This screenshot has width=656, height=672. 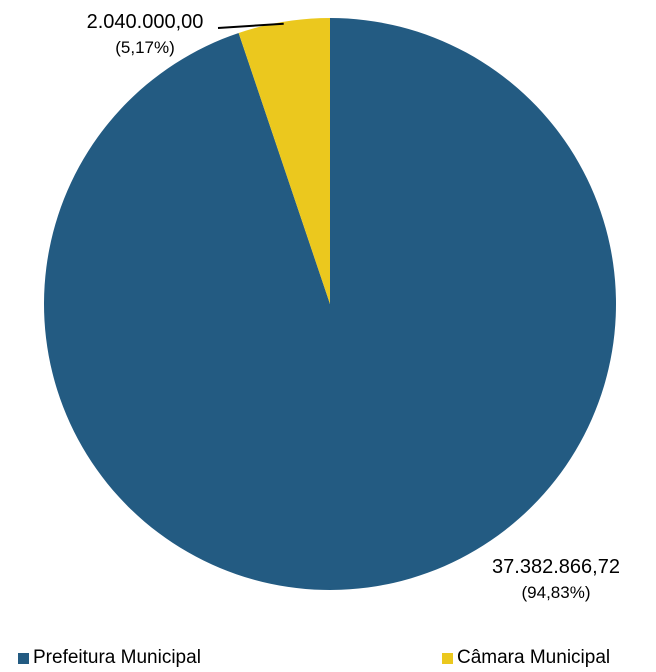 I want to click on legend-label-camara: Câmara Municipal, so click(x=534, y=657).